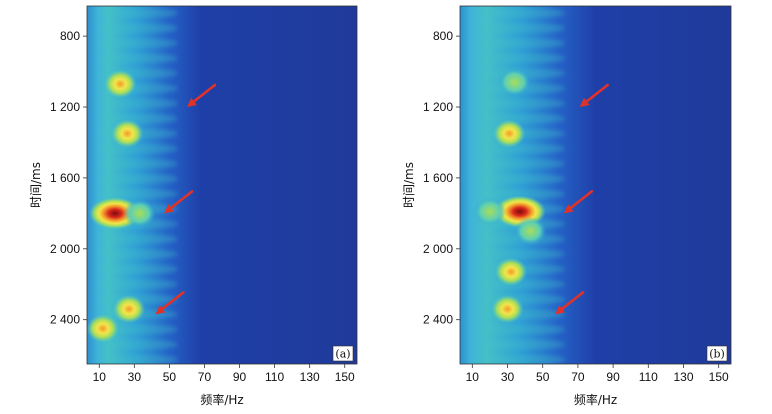  I want to click on panel-label: (a), so click(342, 354).